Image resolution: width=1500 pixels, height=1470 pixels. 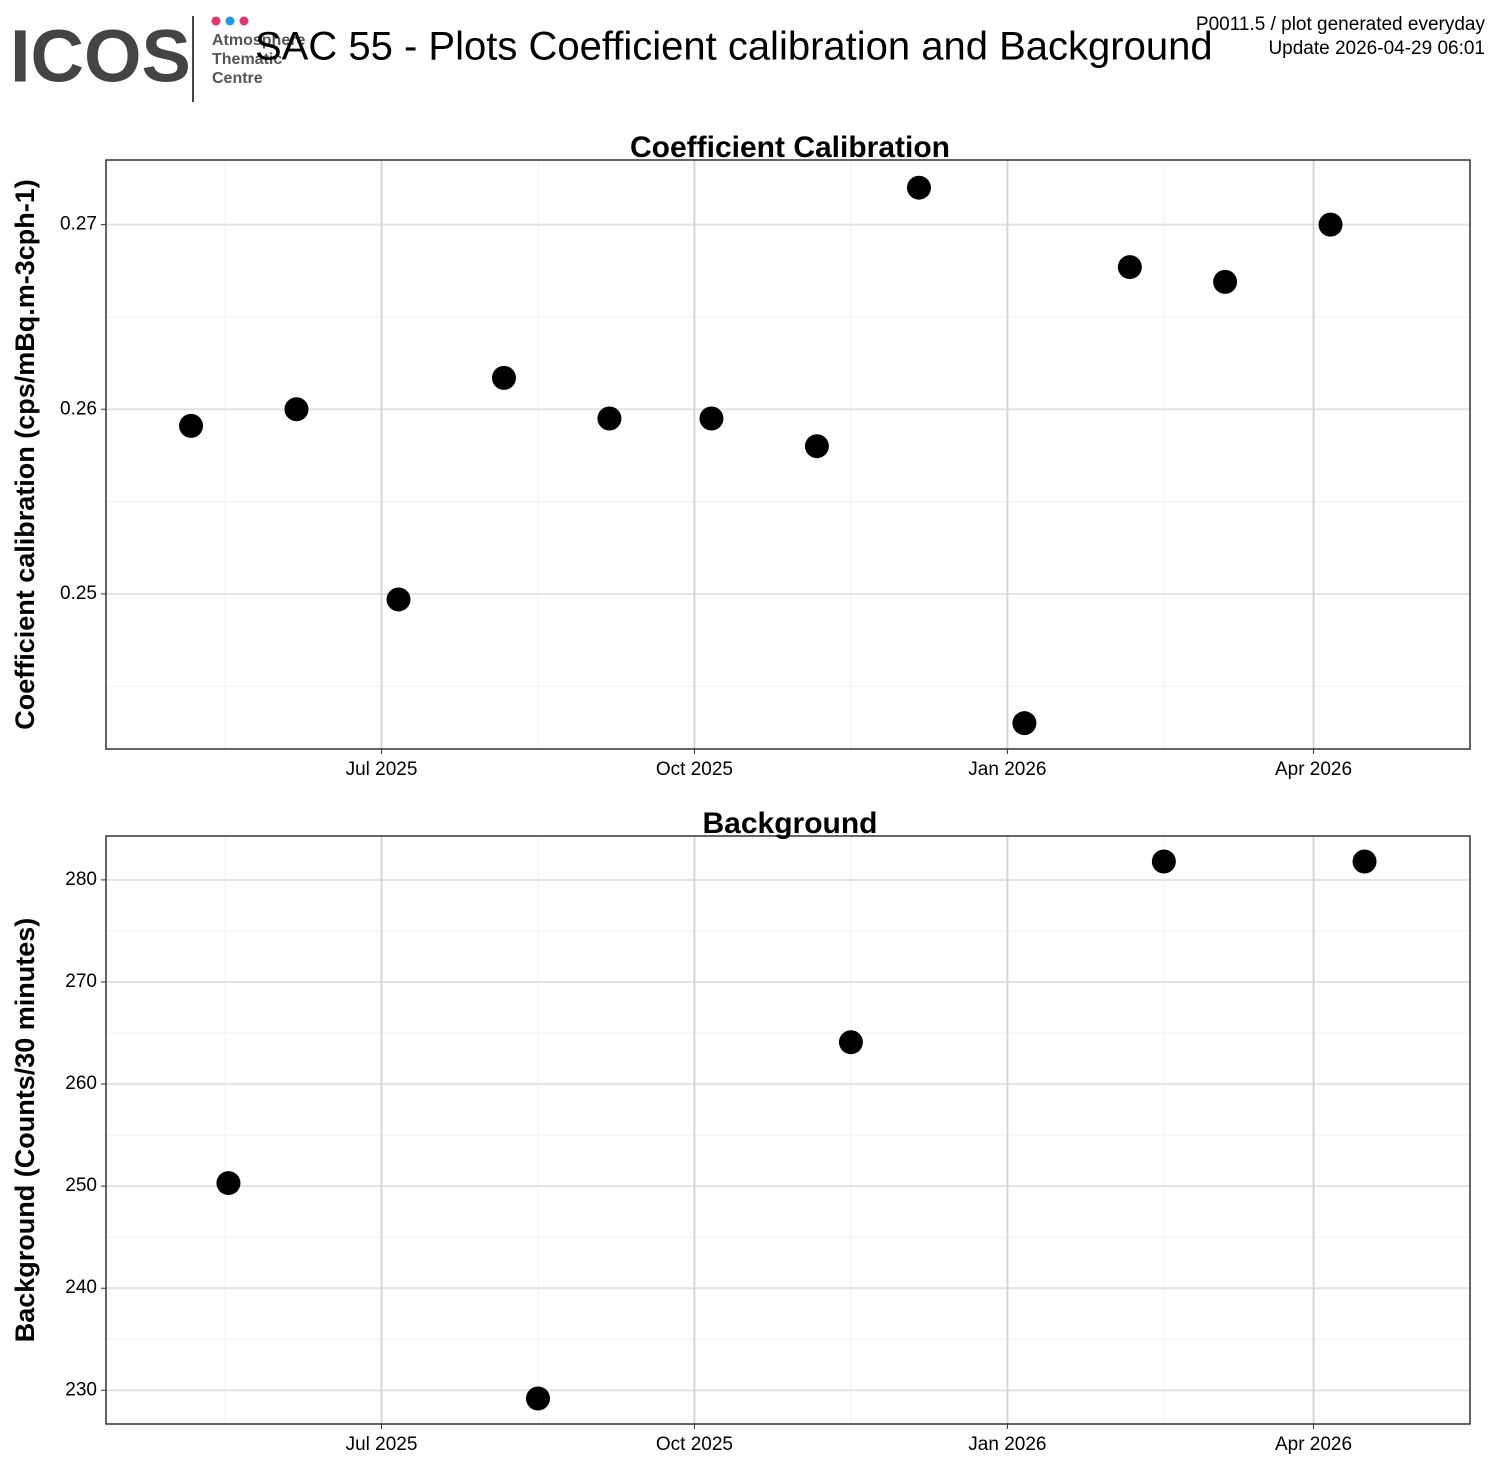 What do you see at coordinates (790, 147) in the screenshot?
I see `chart-title: Coefficient Calibration` at bounding box center [790, 147].